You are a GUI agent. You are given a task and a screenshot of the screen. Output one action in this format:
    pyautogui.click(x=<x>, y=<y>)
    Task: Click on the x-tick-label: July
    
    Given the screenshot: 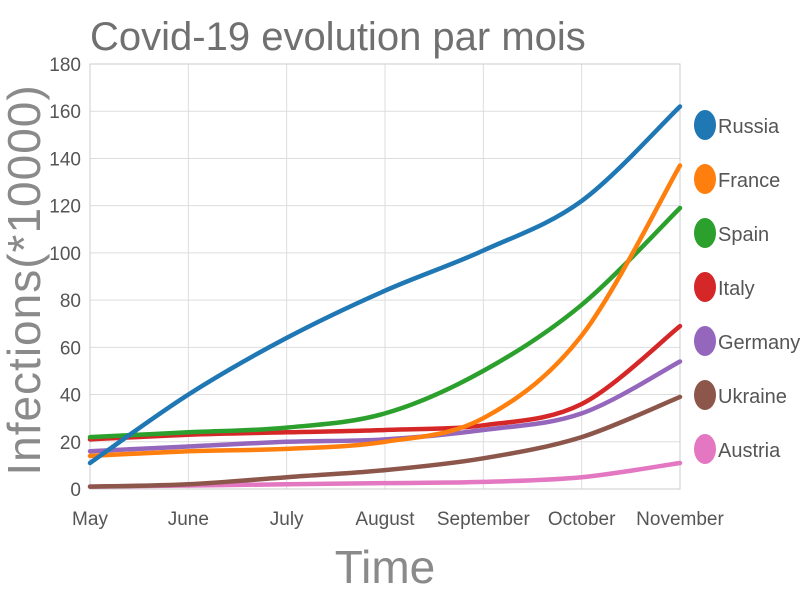 What is the action you would take?
    pyautogui.click(x=287, y=519)
    